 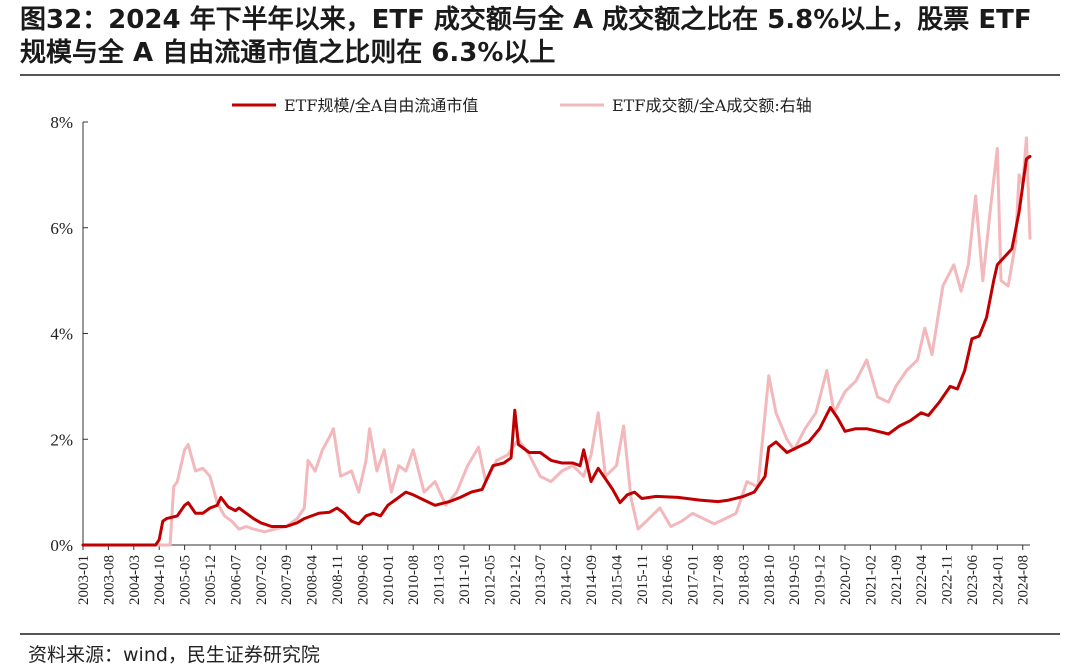 I want to click on x-tick-label: 2012-05, so click(x=490, y=580).